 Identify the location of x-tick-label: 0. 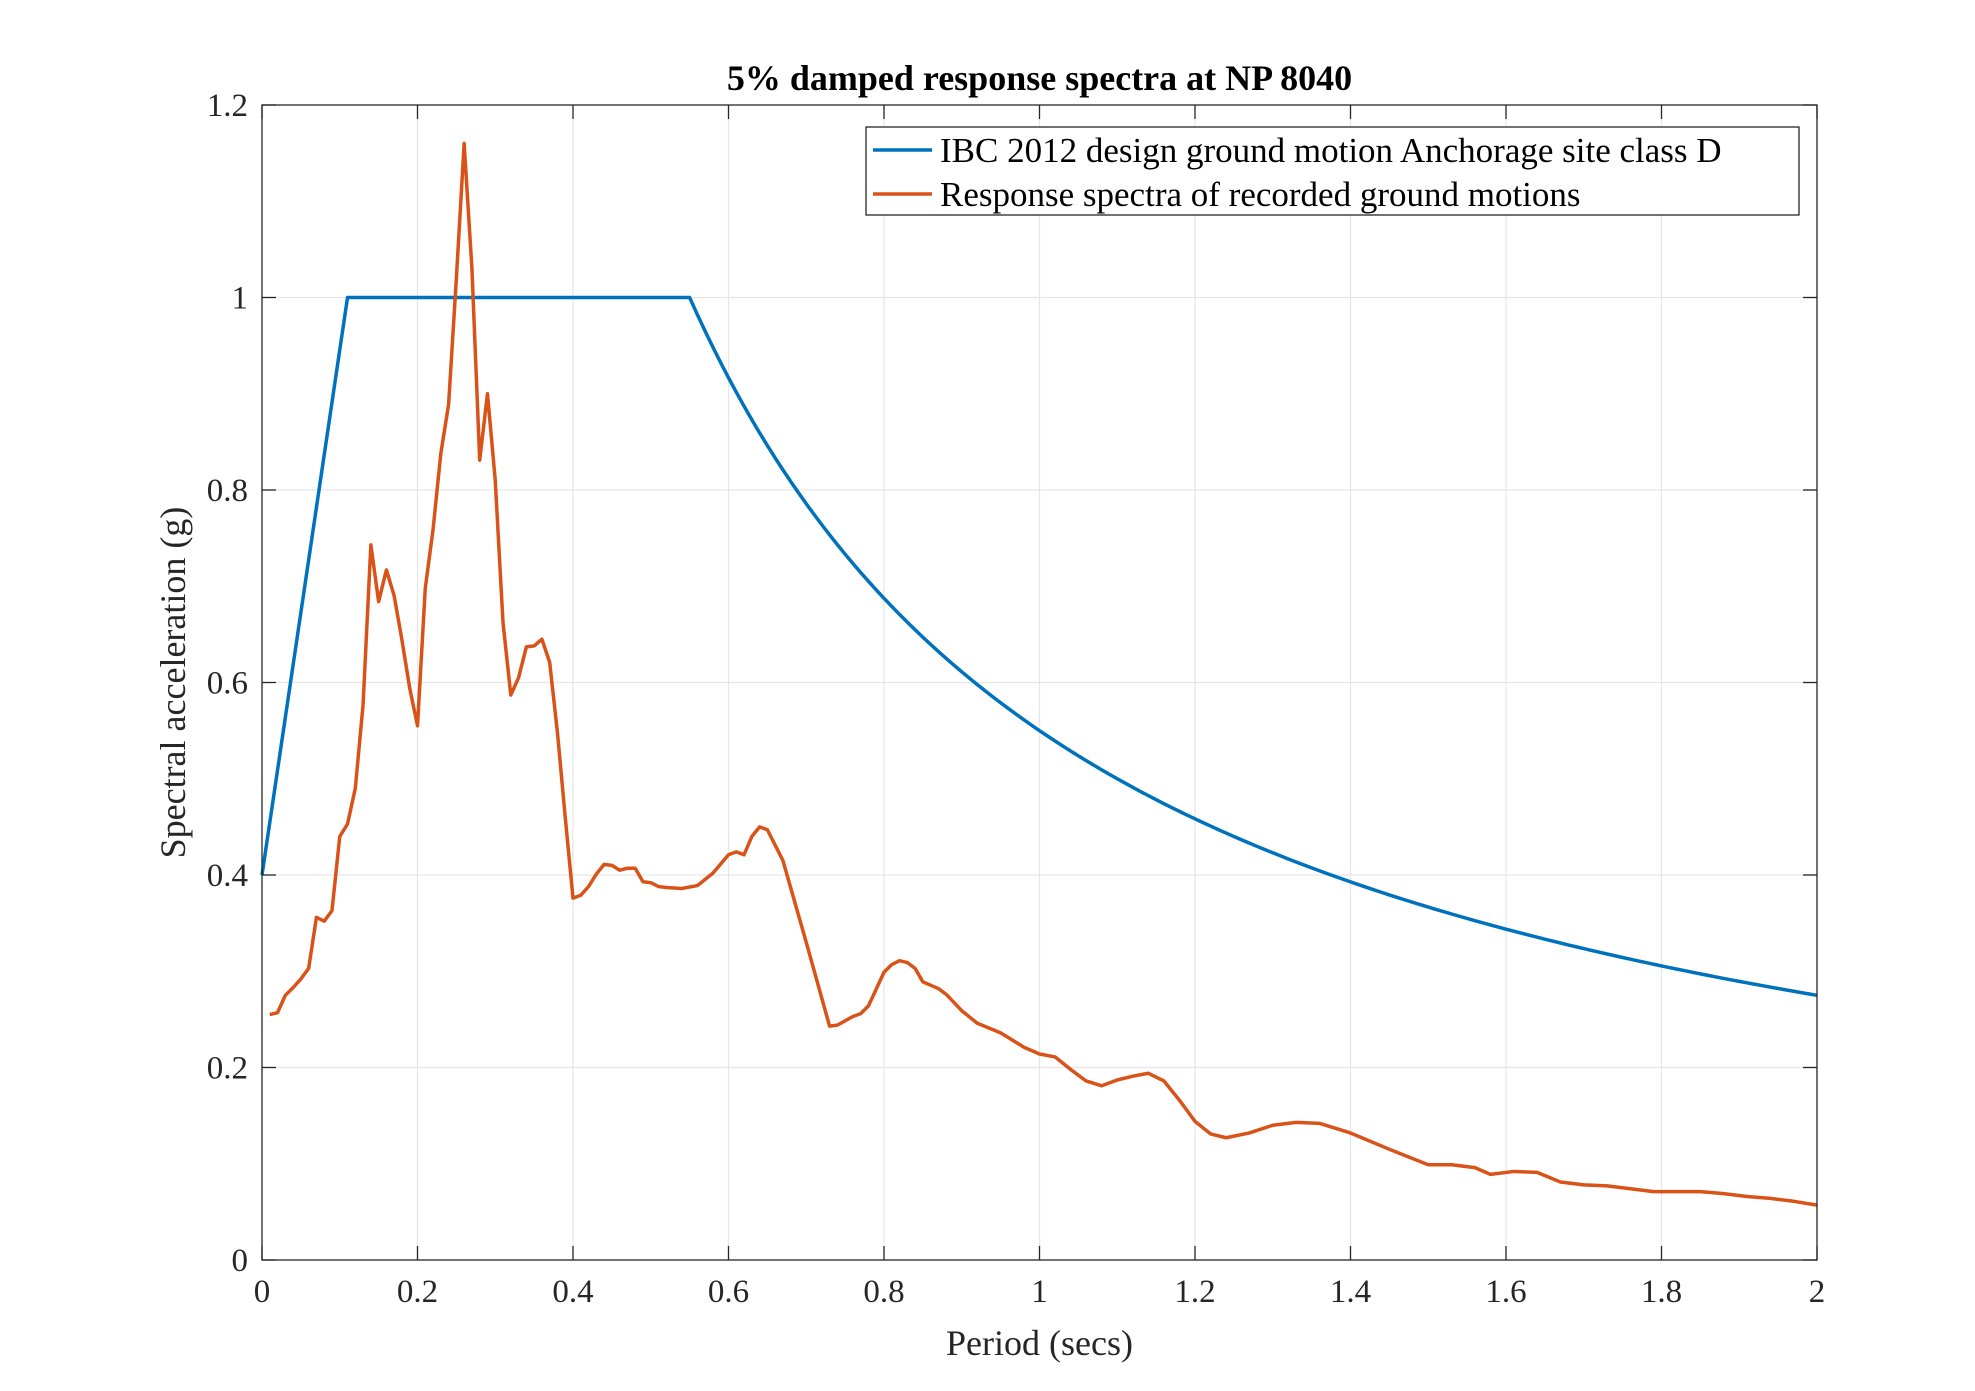
(262, 1292).